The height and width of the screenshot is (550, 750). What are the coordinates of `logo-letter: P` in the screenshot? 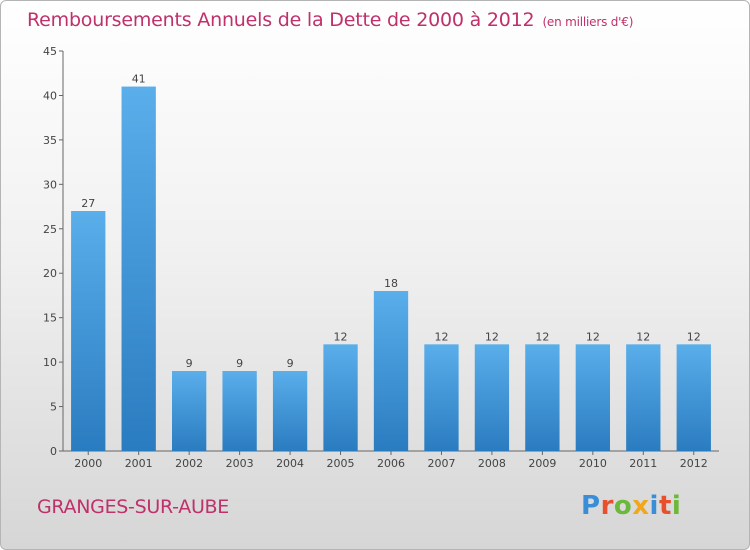 It's located at (591, 506).